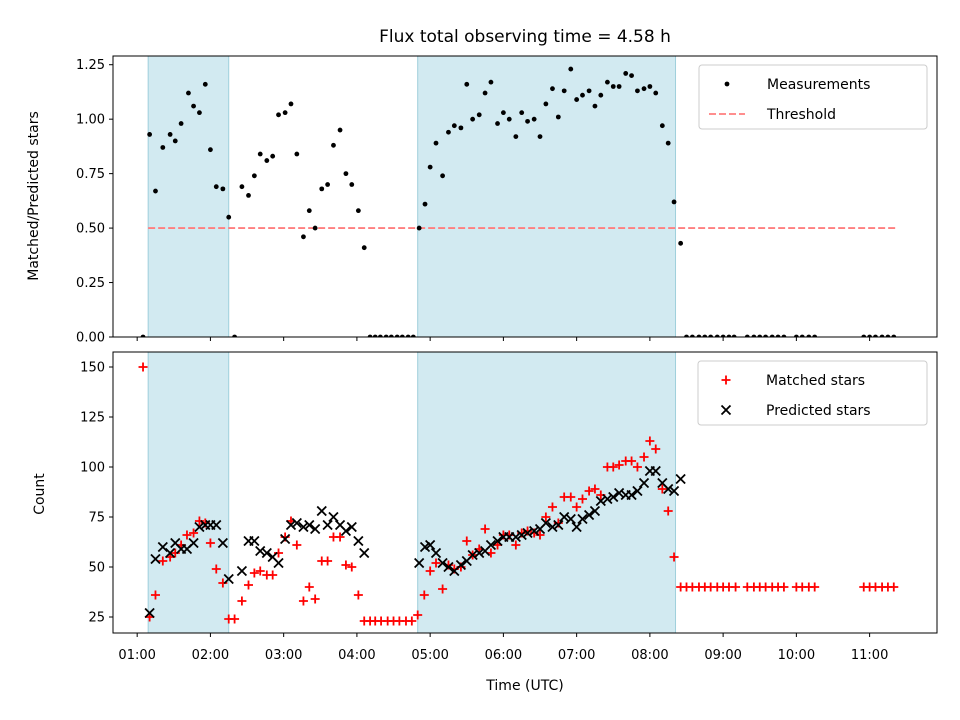 The width and height of the screenshot is (960, 720). Describe the element at coordinates (649, 655) in the screenshot. I see `x-tick-label: 08:00` at that location.